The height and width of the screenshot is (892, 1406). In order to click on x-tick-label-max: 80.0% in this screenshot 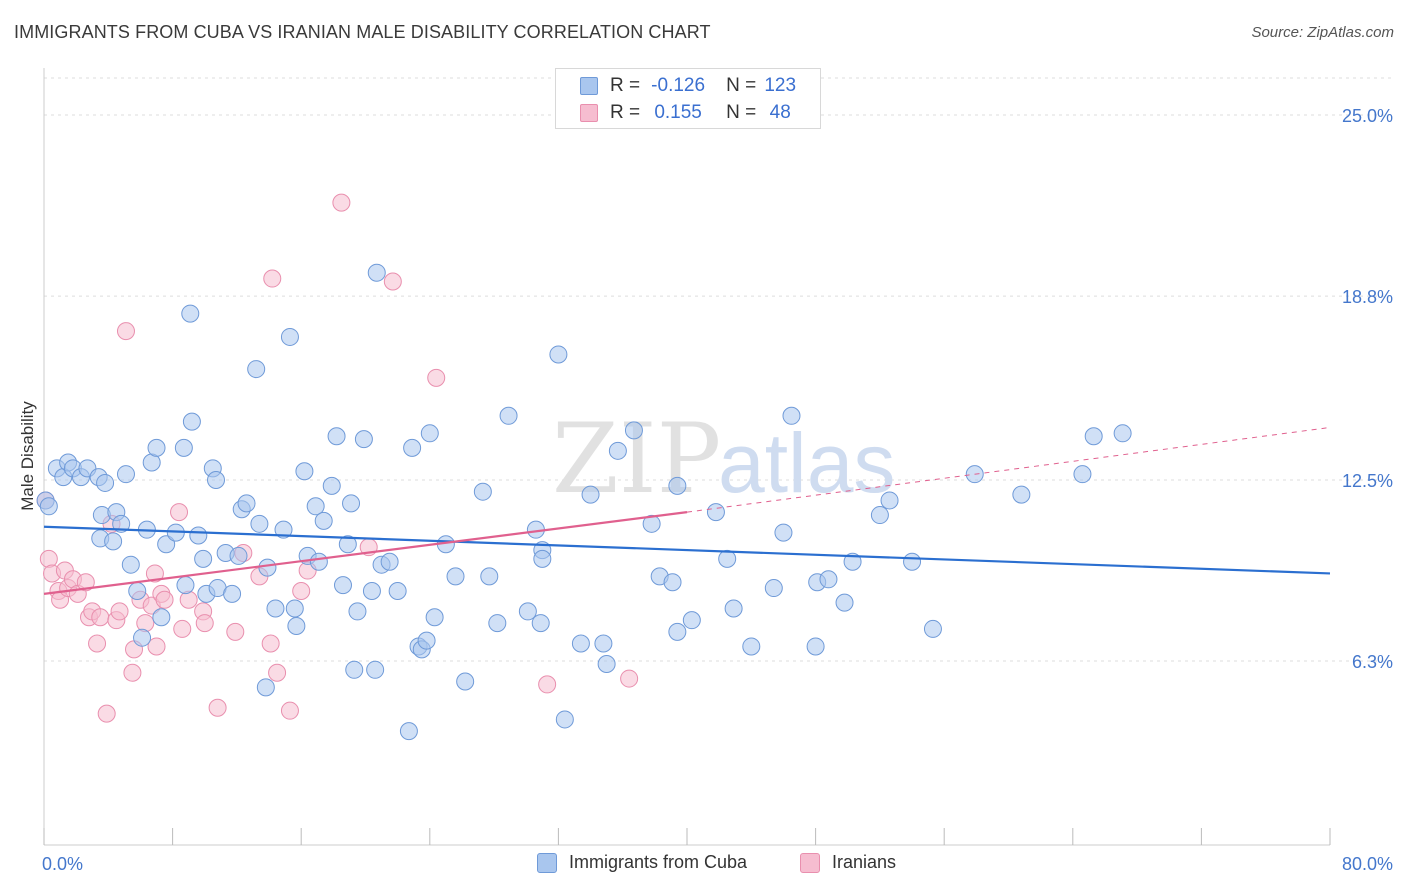, I will do `click(1367, 864)`.